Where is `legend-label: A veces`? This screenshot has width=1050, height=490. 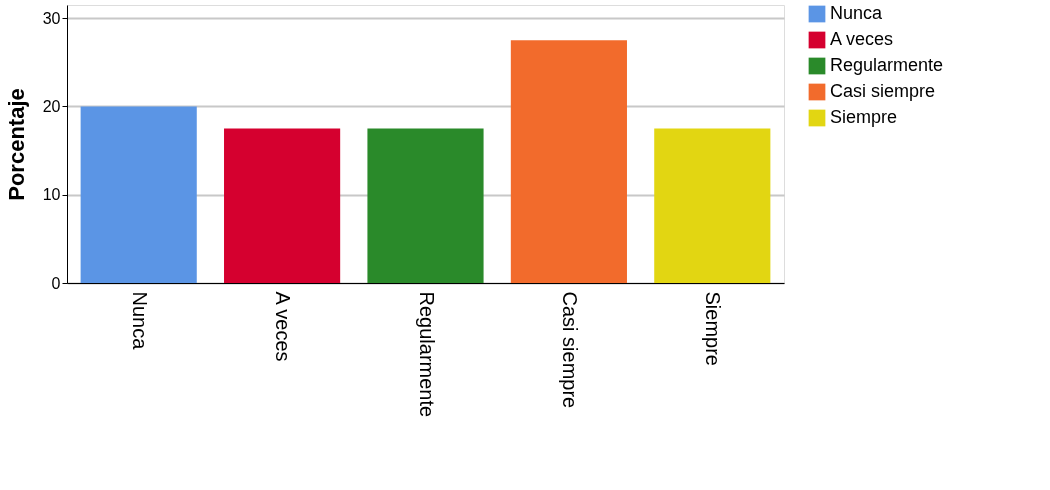 legend-label: A veces is located at coordinates (862, 39).